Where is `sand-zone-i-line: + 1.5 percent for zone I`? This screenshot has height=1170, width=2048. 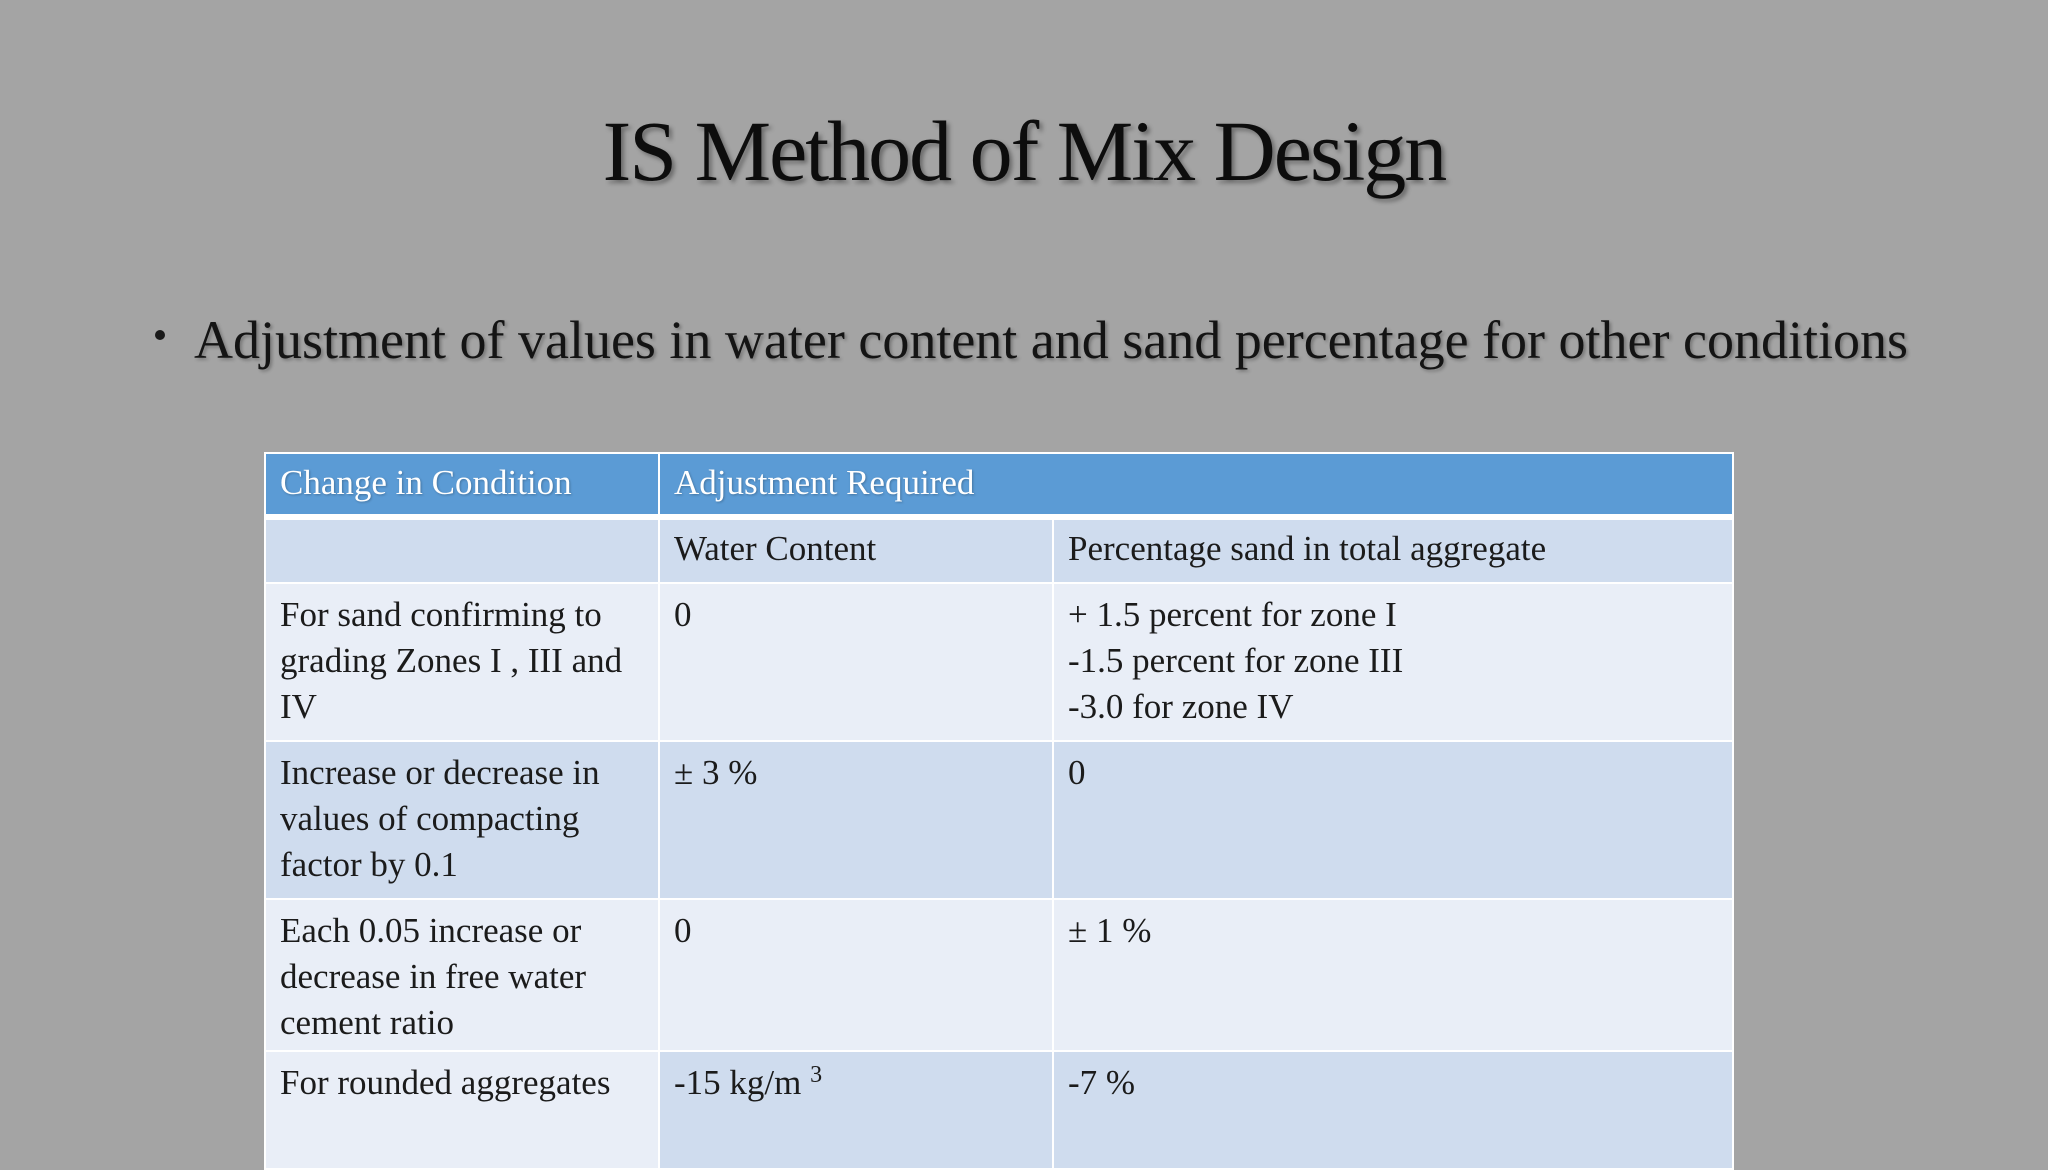 sand-zone-i-line: + 1.5 percent for zone I is located at coordinates (1232, 614).